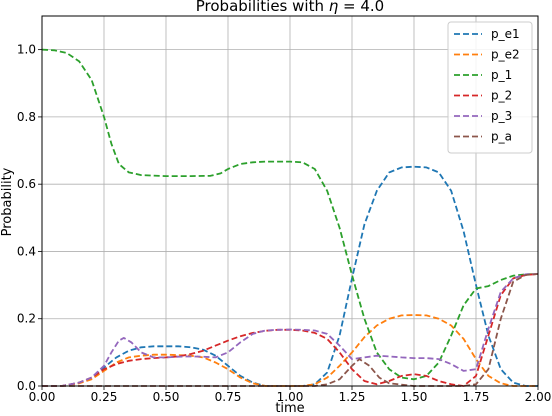  What do you see at coordinates (501, 96) in the screenshot?
I see `legend-label: p_2` at bounding box center [501, 96].